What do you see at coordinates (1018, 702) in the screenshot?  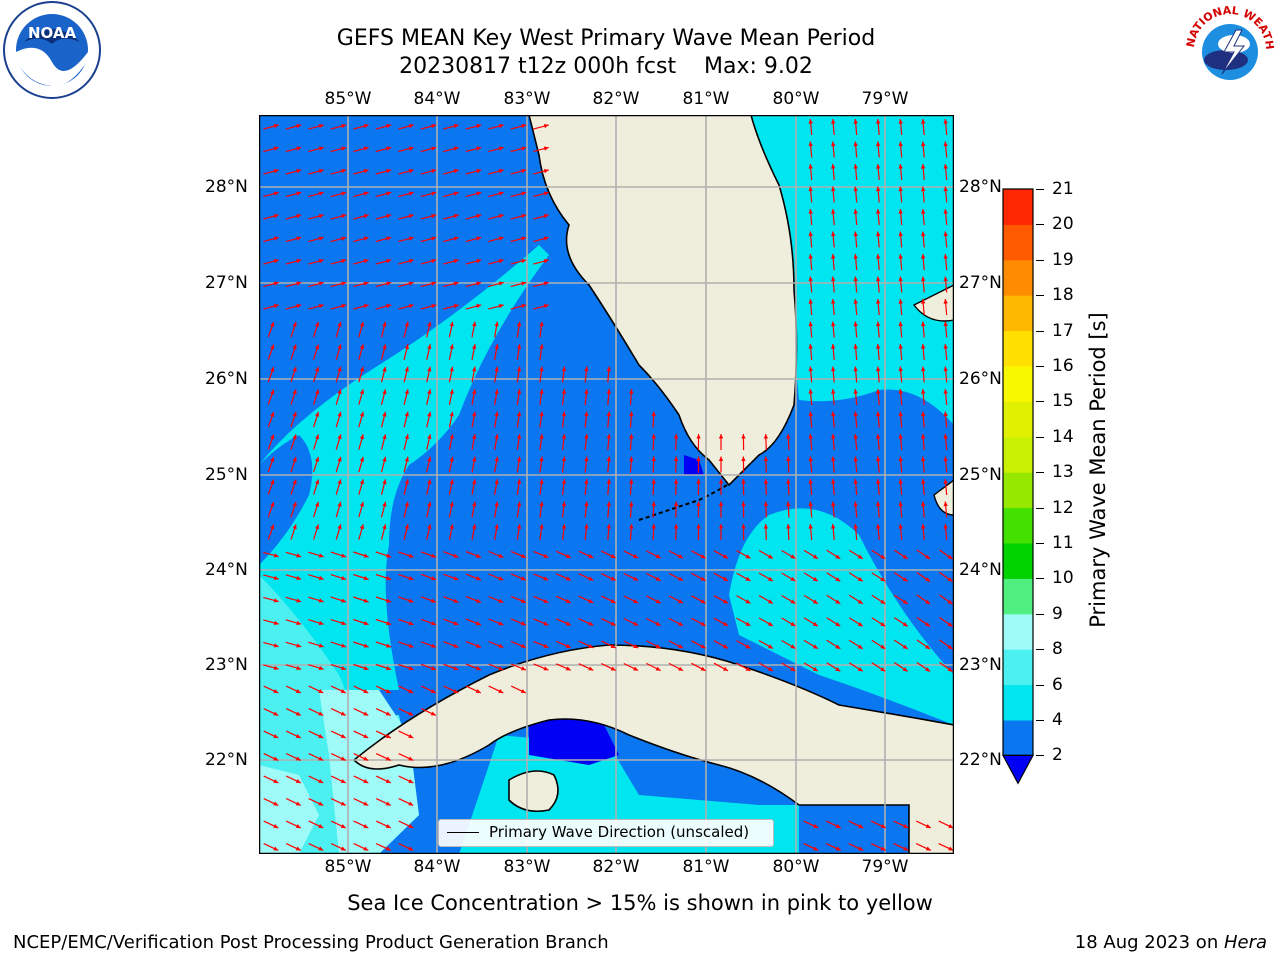 I see `colorbar-cell` at bounding box center [1018, 702].